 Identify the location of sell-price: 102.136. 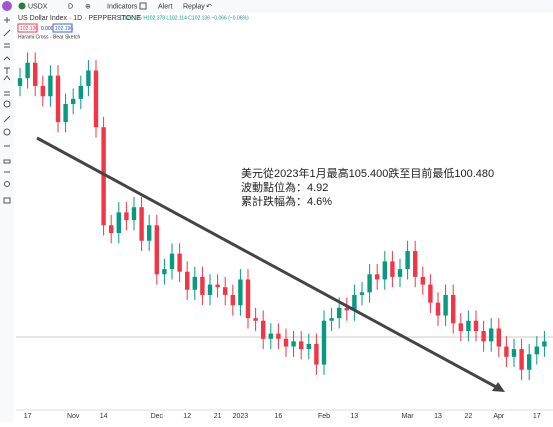
(29, 29).